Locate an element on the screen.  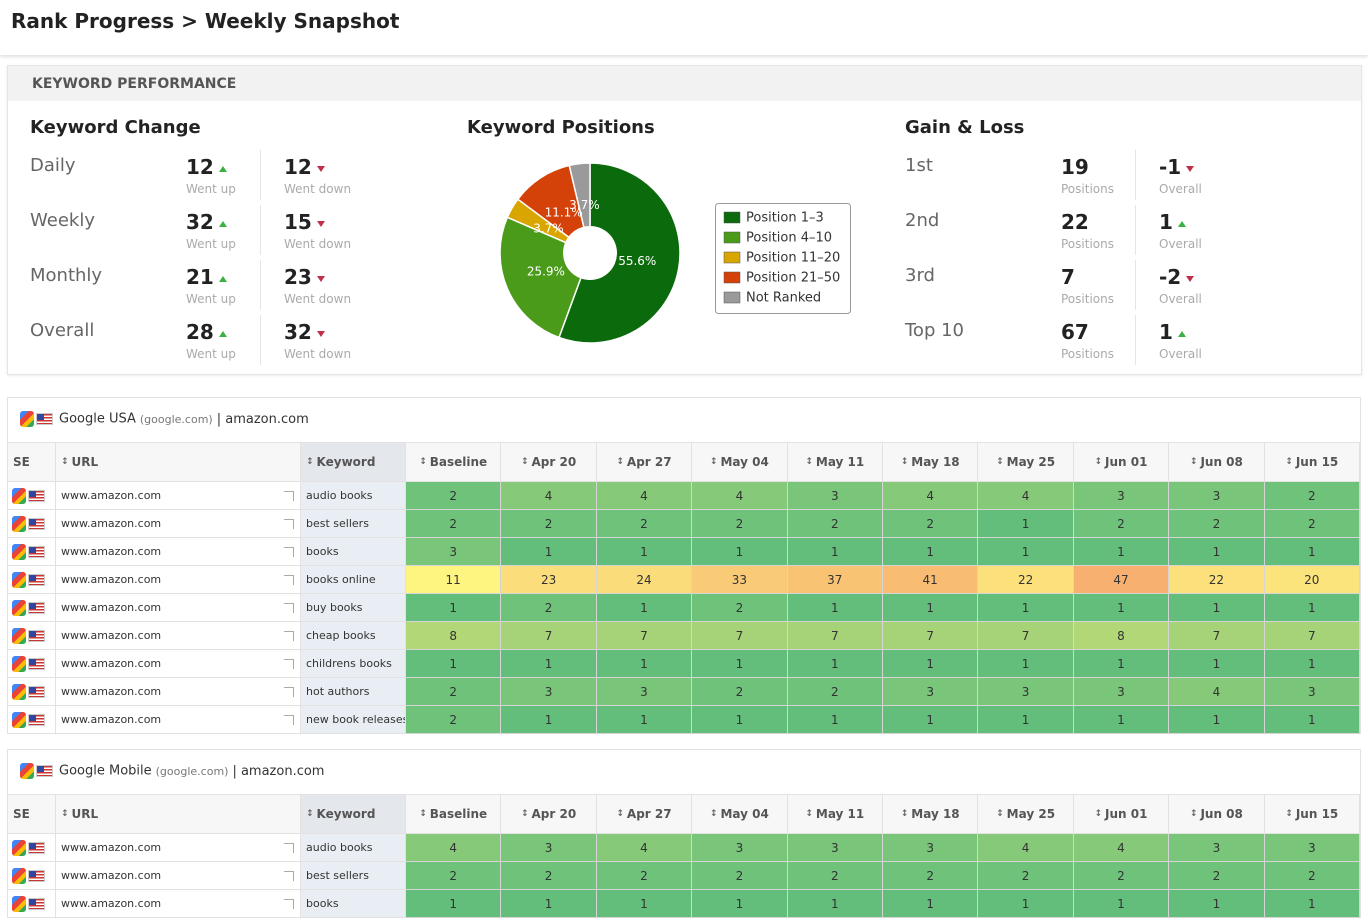
column-header: Jun 08 is located at coordinates (1217, 462).